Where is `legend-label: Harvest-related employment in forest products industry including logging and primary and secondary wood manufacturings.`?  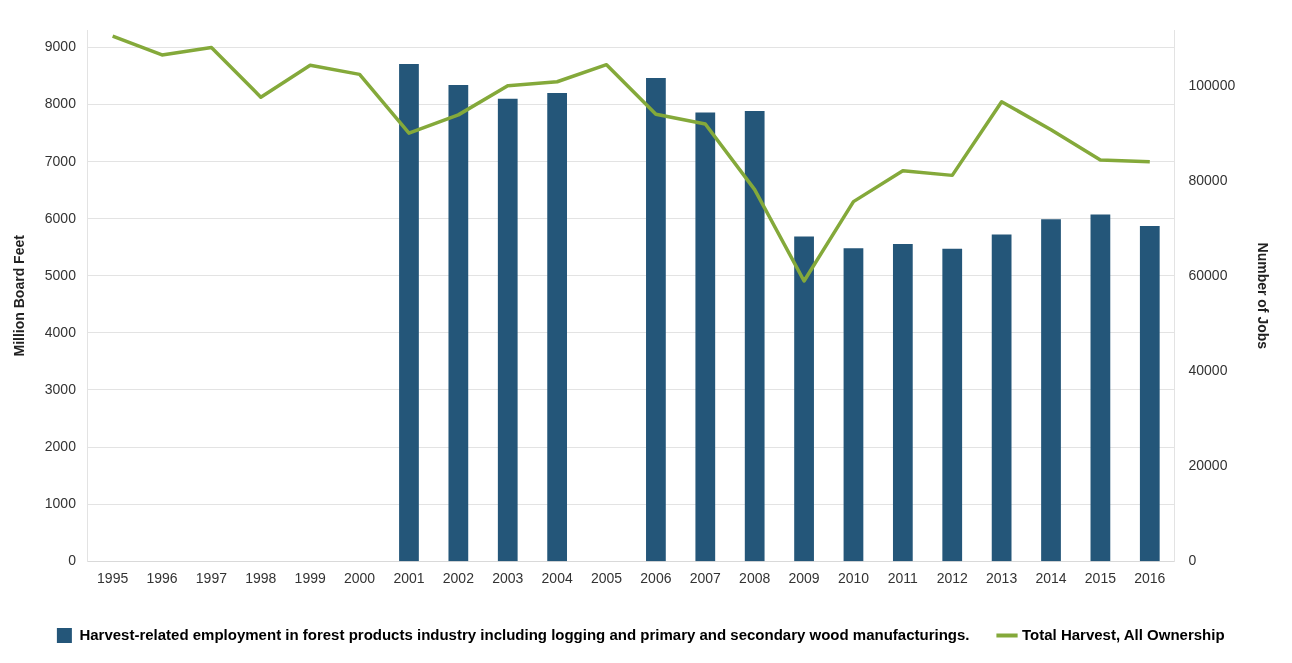
legend-label: Harvest-related employment in forest products industry including logging and primary and secondary wood manufacturings. is located at coordinates (524, 634).